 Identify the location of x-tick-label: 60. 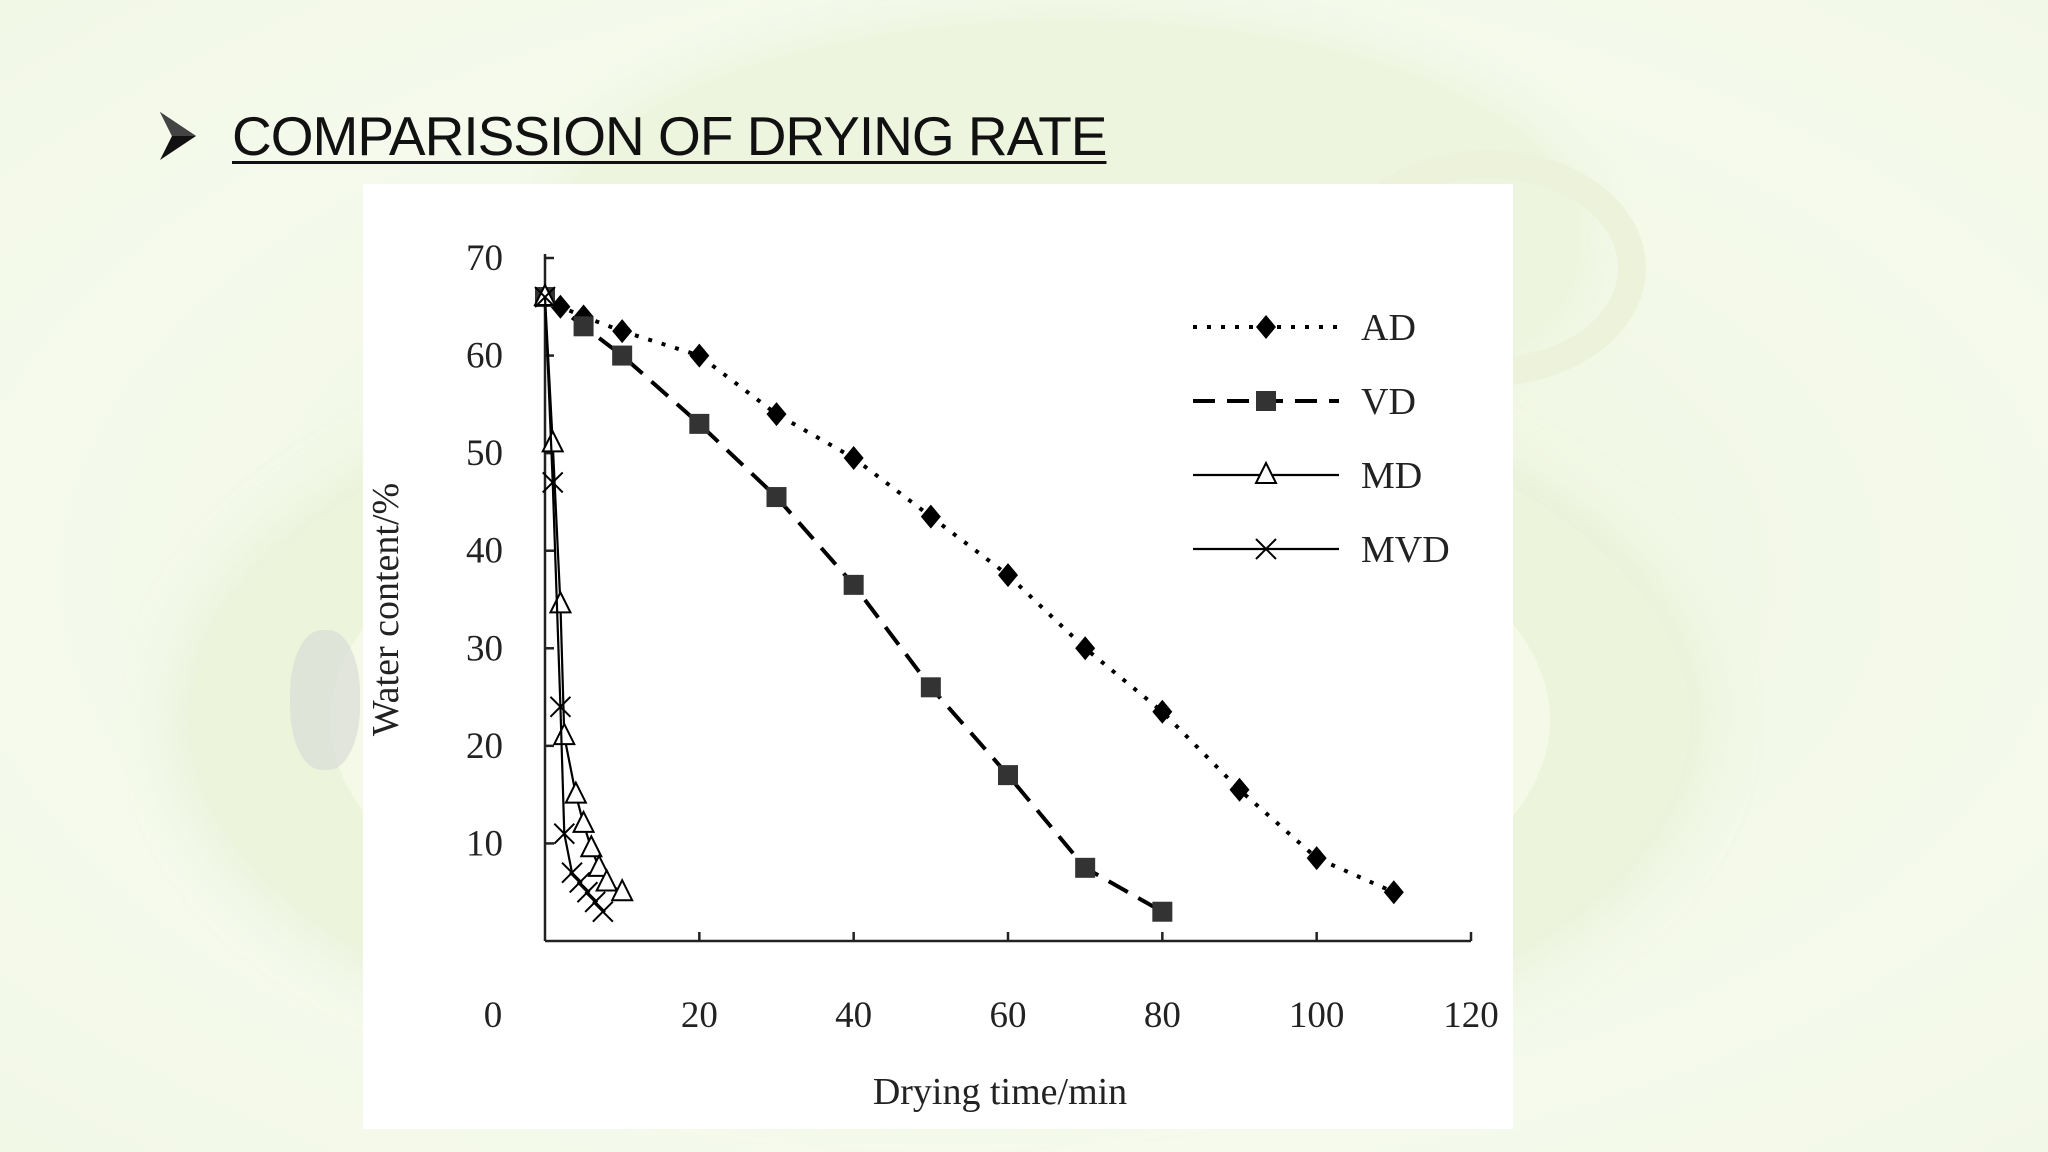
(1008, 1015).